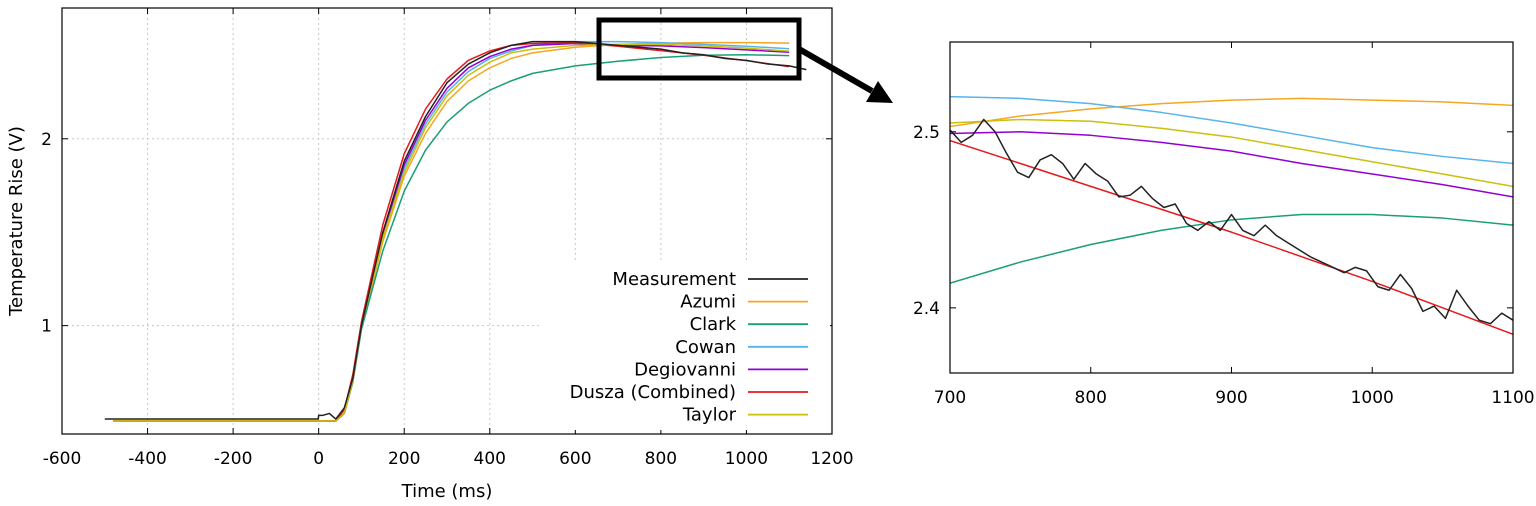 This screenshot has width=1536, height=506. What do you see at coordinates (653, 392) in the screenshot?
I see `legend-label-dusza-combined: Dusza (Combined)` at bounding box center [653, 392].